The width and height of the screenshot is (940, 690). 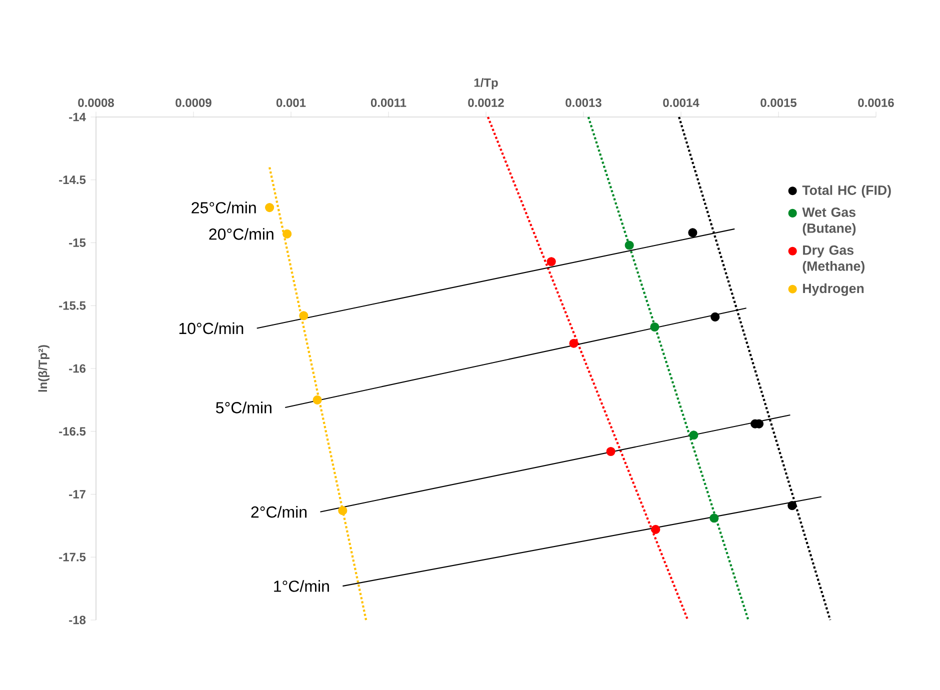 What do you see at coordinates (486, 84) in the screenshot?
I see `x-axis-title: 1/Tp` at bounding box center [486, 84].